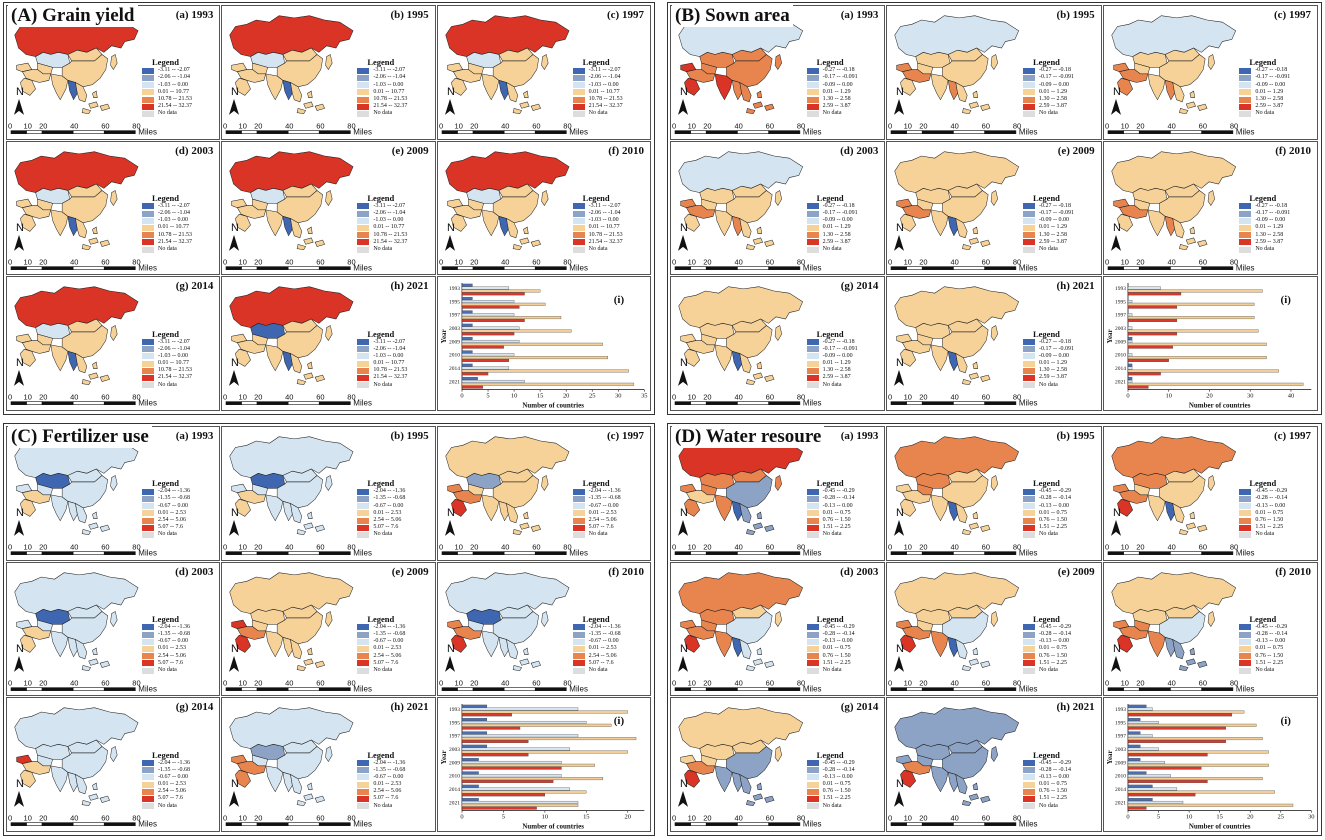 This screenshot has width=1325, height=840. Describe the element at coordinates (166, 656) in the screenshot. I see `legend-item: 2.54 -- 5.06` at that location.